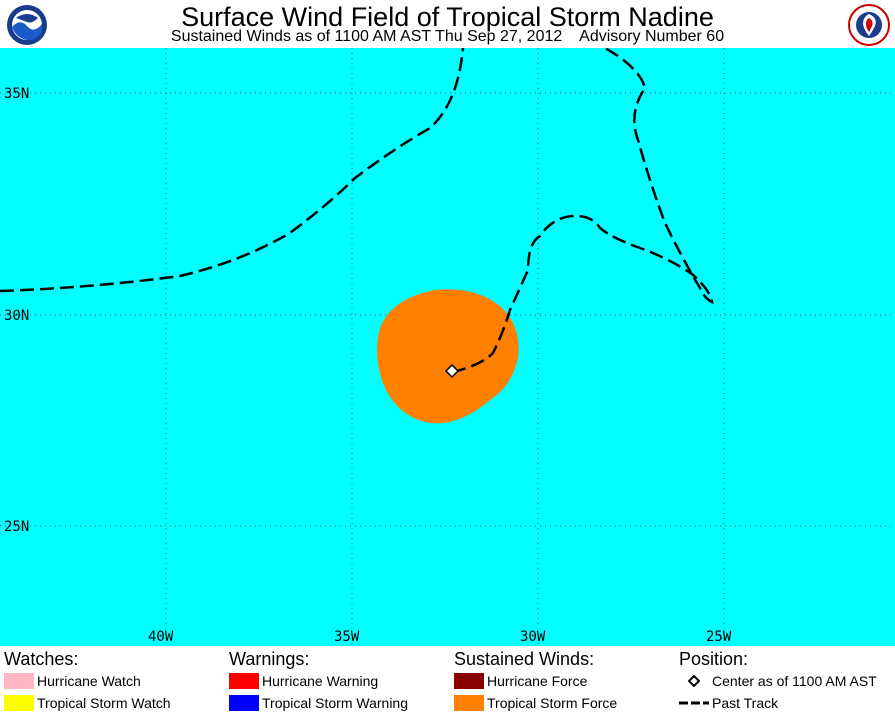 This screenshot has width=895, height=716. I want to click on tropical-storm-force-area, so click(447, 356).